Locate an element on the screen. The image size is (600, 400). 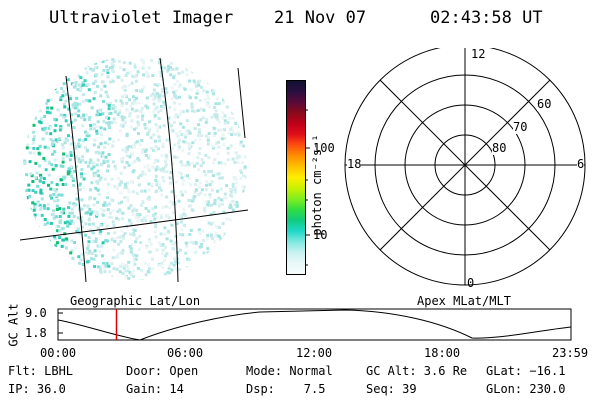
x-tick-0600: 06:00 is located at coordinates (185, 353).